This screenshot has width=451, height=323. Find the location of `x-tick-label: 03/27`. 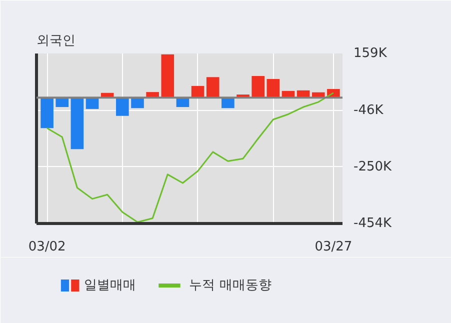

x-tick-label: 03/27 is located at coordinates (333, 247).